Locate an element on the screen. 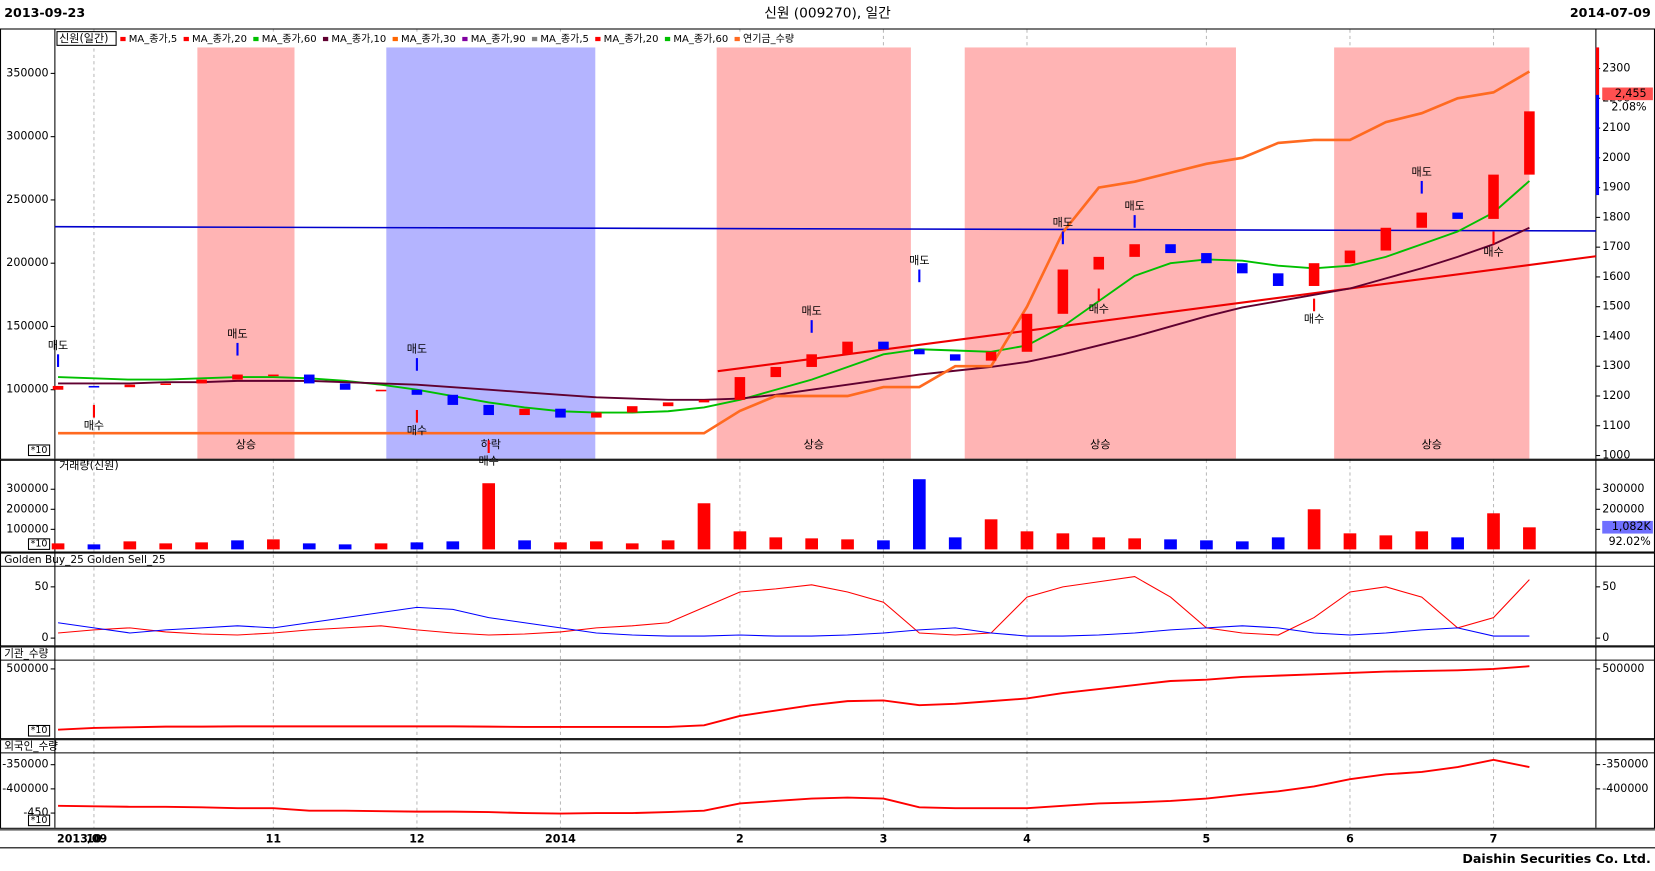 Image resolution: width=1655 pixels, height=871 pixels. y-tick-label: 1300 is located at coordinates (1616, 365).